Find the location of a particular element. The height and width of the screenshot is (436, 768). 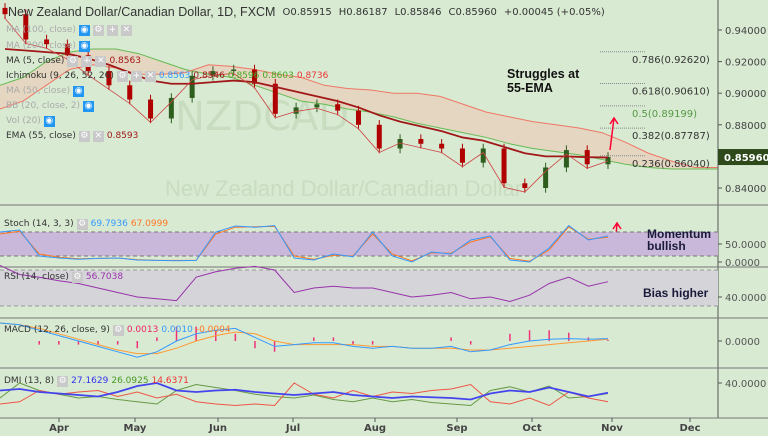

time-tick-label: Nov is located at coordinates (612, 428).